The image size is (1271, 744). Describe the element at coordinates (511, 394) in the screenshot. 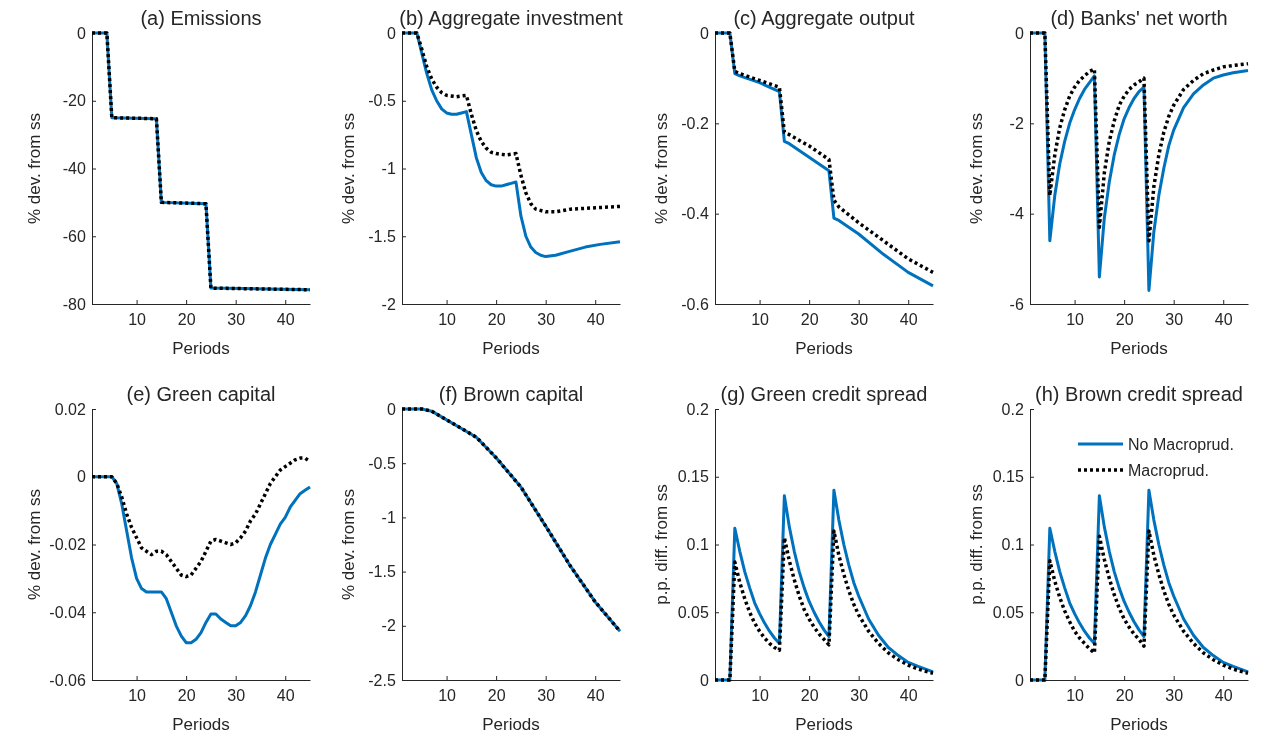

I see `chart-title: (f) Brown capital` at that location.